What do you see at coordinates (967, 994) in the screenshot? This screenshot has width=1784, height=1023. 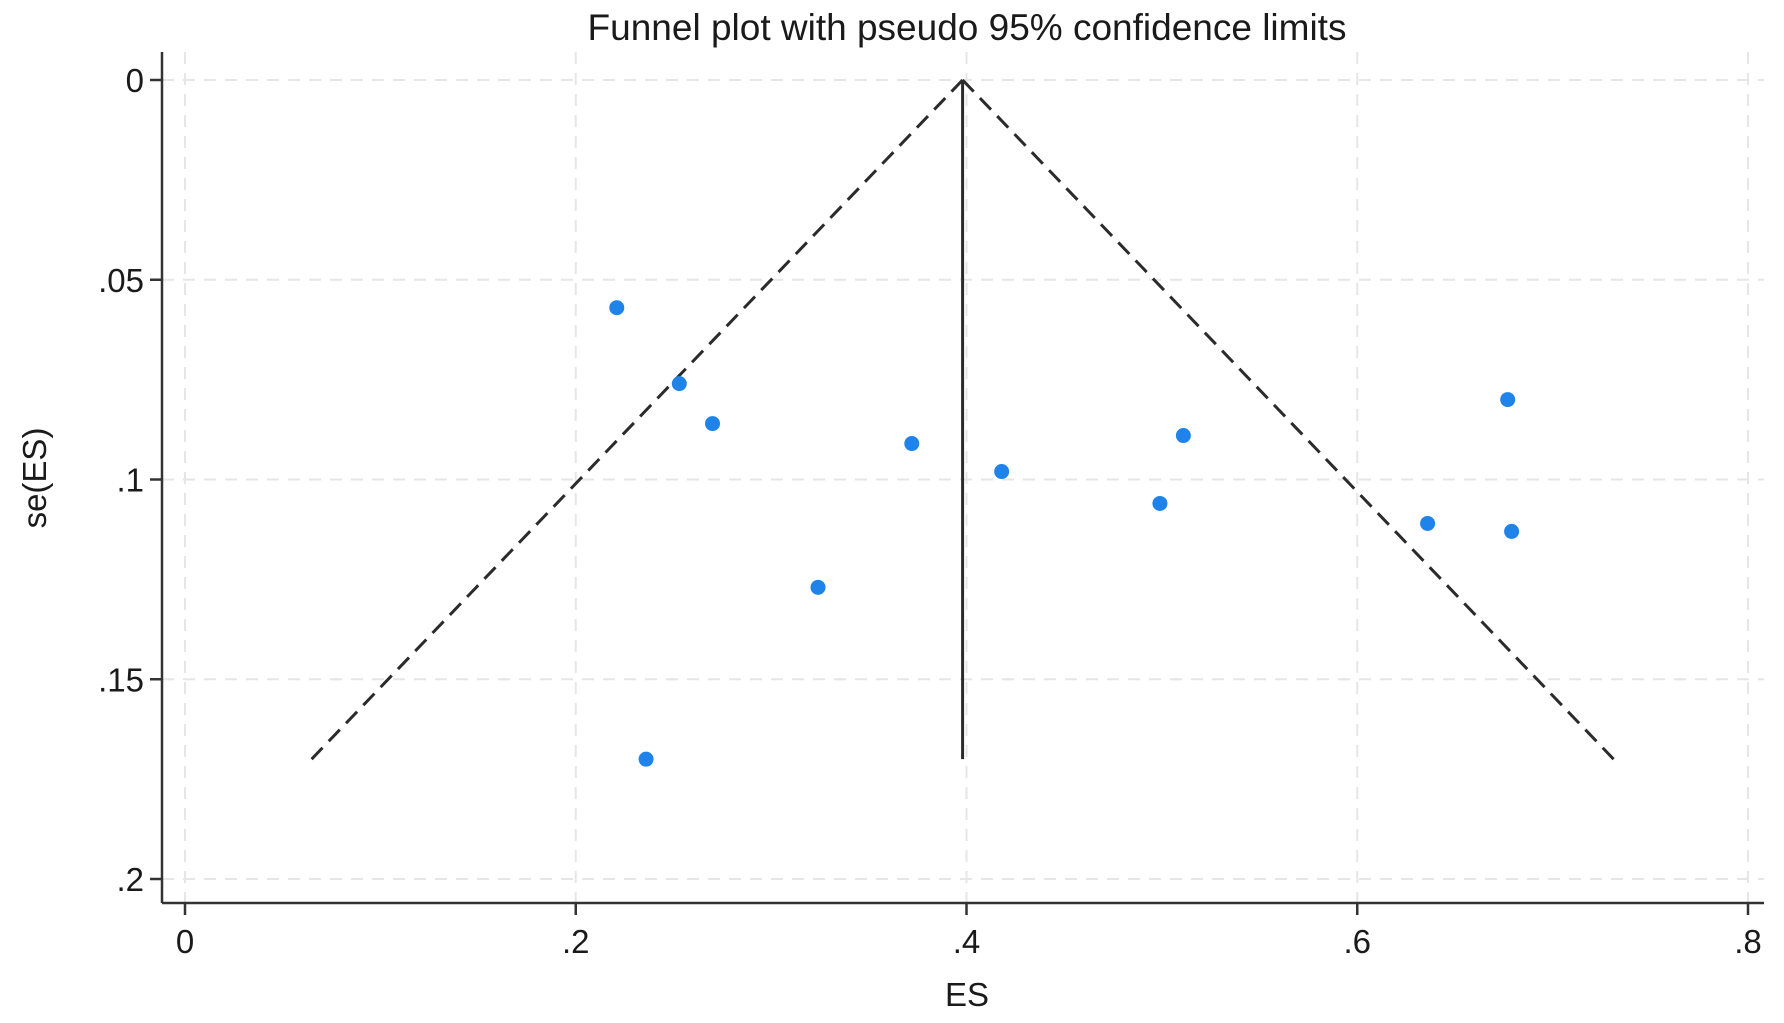 I see `x-axis-label: ES` at bounding box center [967, 994].